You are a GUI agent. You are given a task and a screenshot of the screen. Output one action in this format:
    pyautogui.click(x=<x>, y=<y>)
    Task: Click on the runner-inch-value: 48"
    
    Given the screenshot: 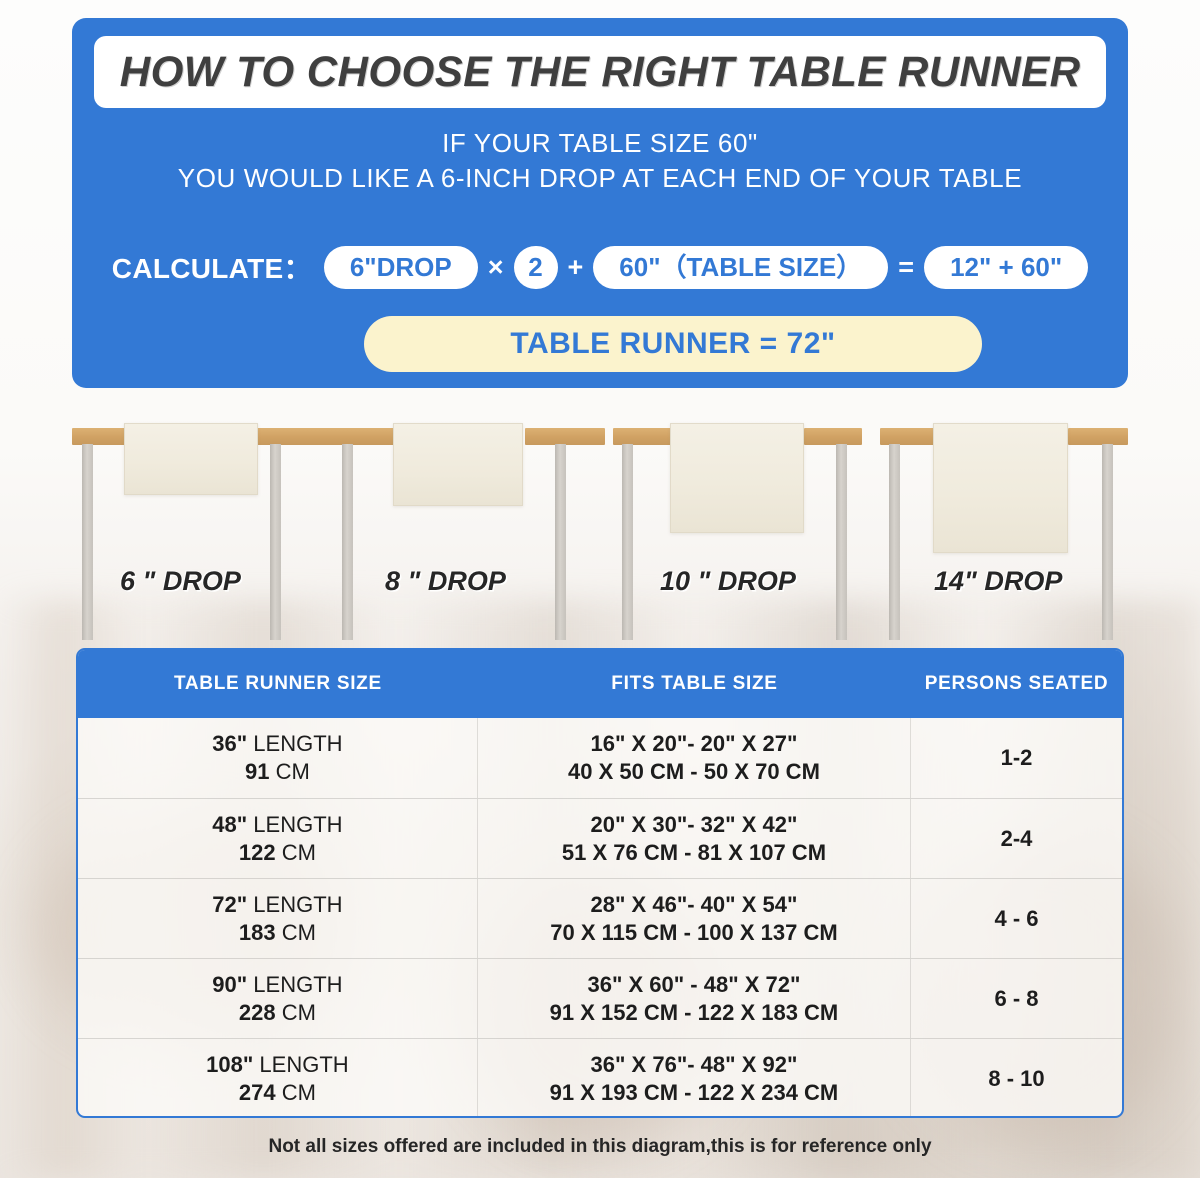 What is the action you would take?
    pyautogui.click(x=230, y=824)
    